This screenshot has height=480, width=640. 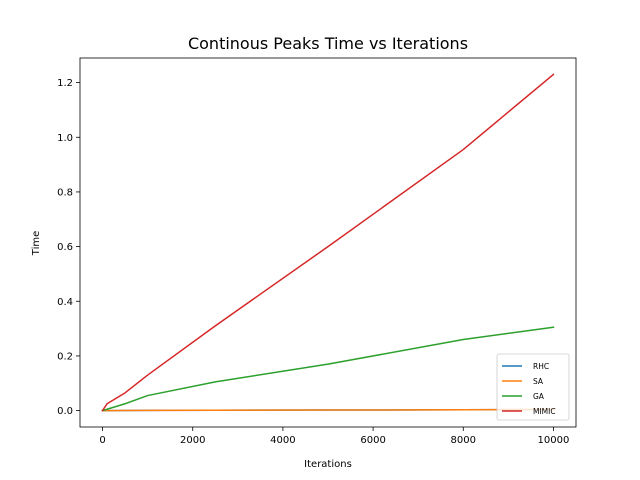 I want to click on legend-label-mimic: MIMIC, so click(x=544, y=411).